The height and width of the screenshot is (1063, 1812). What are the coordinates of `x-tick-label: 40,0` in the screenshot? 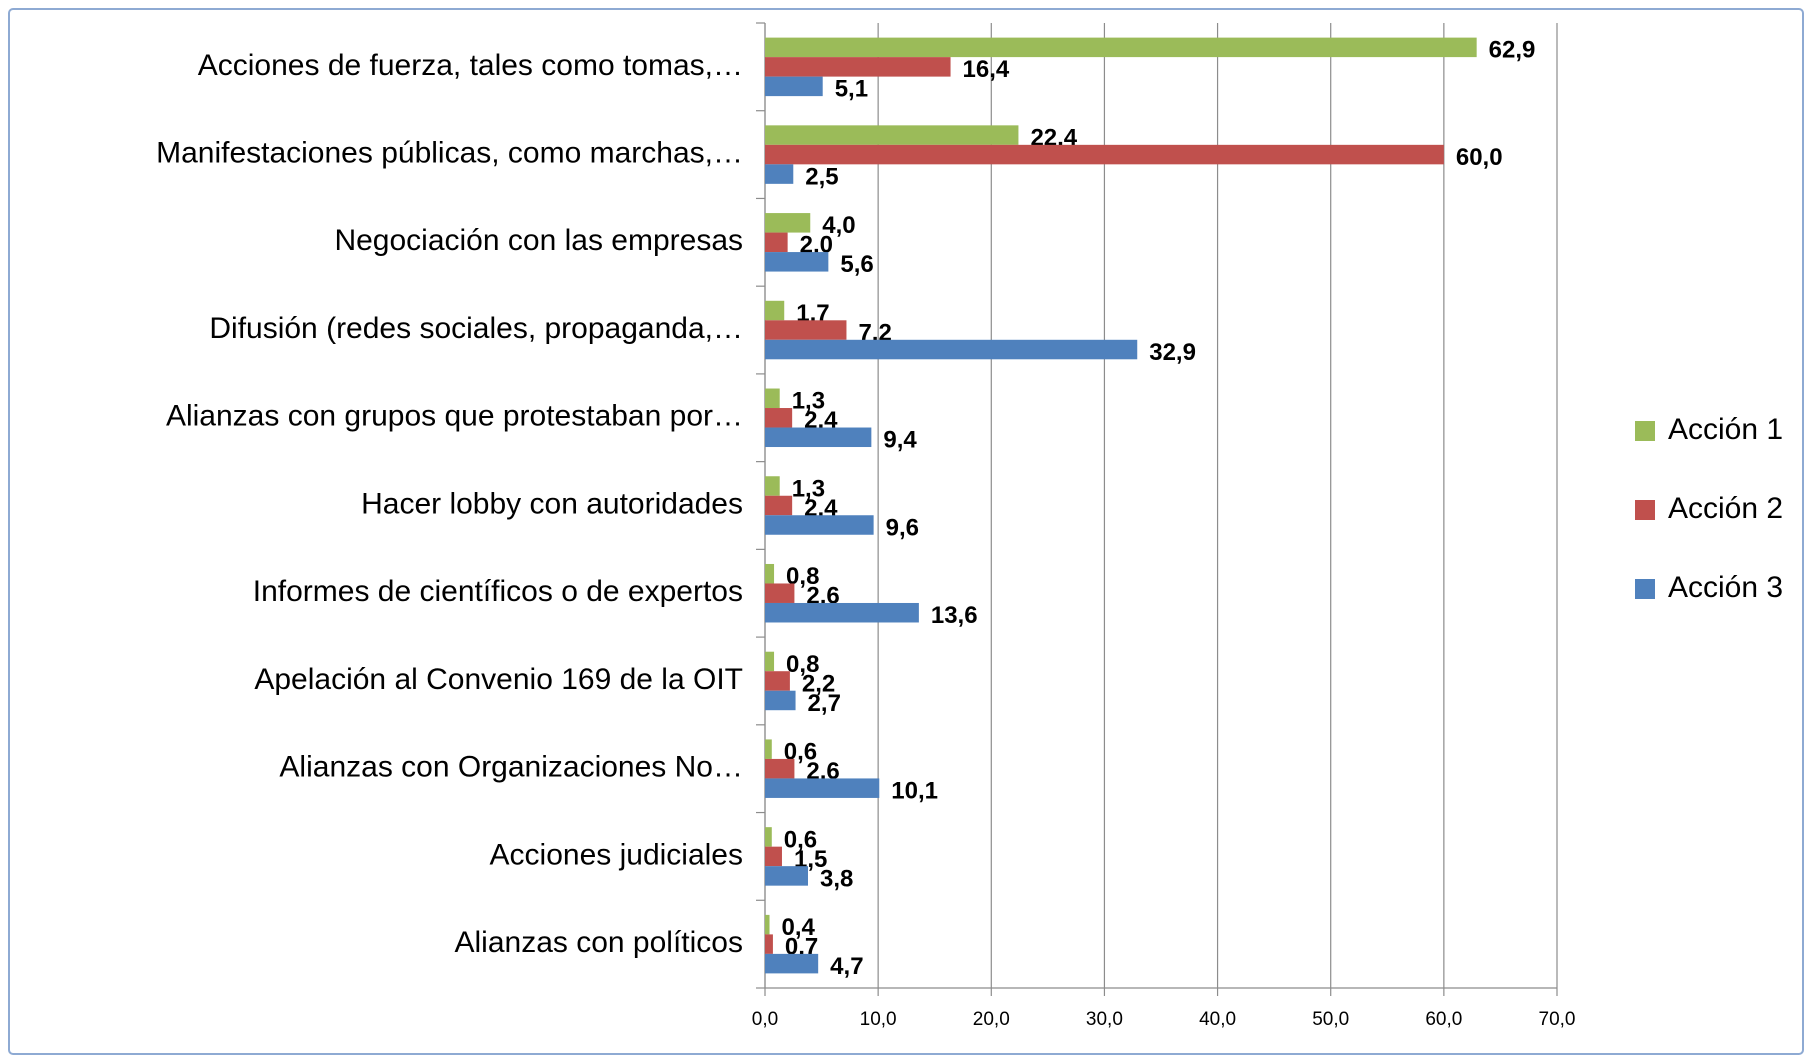 It's located at (1217, 1019).